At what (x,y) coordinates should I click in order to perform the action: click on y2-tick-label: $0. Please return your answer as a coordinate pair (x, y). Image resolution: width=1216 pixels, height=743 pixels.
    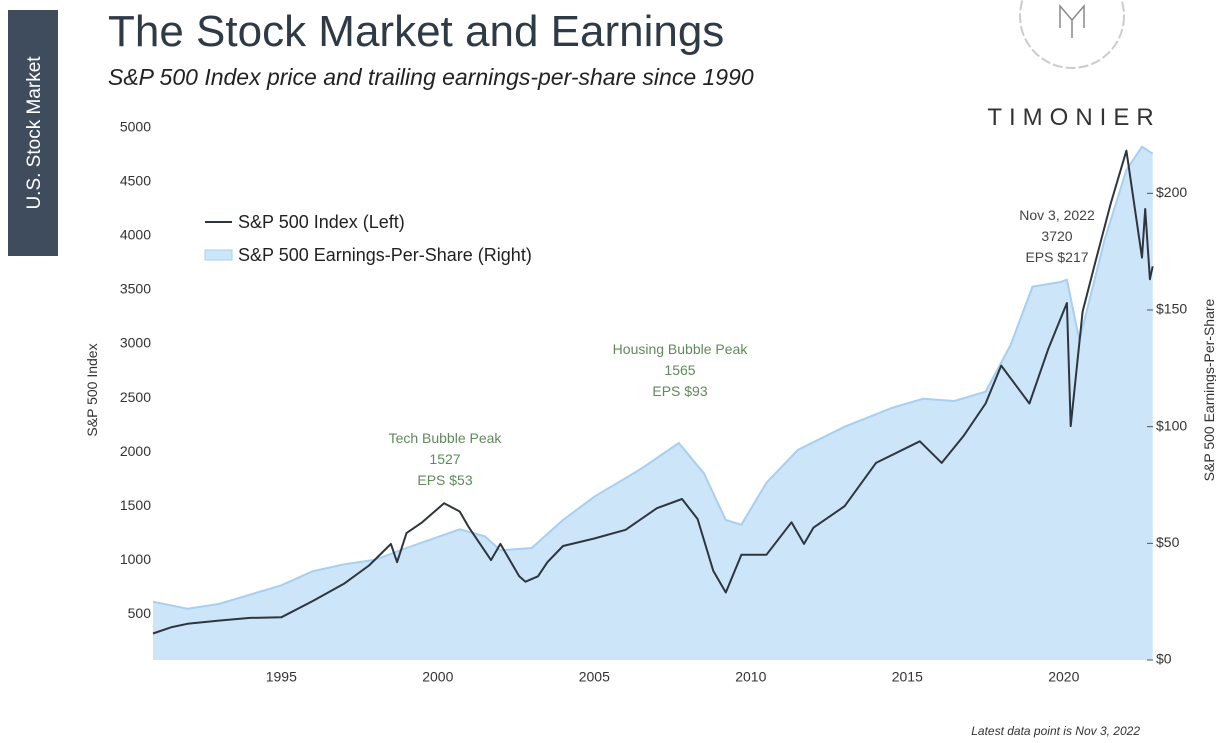
    Looking at the image, I should click on (1164, 659).